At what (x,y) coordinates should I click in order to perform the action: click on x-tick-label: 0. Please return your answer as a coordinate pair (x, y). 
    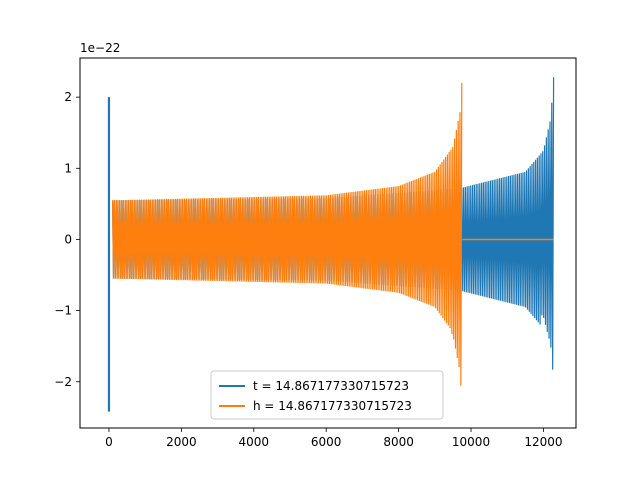
    Looking at the image, I should click on (109, 442).